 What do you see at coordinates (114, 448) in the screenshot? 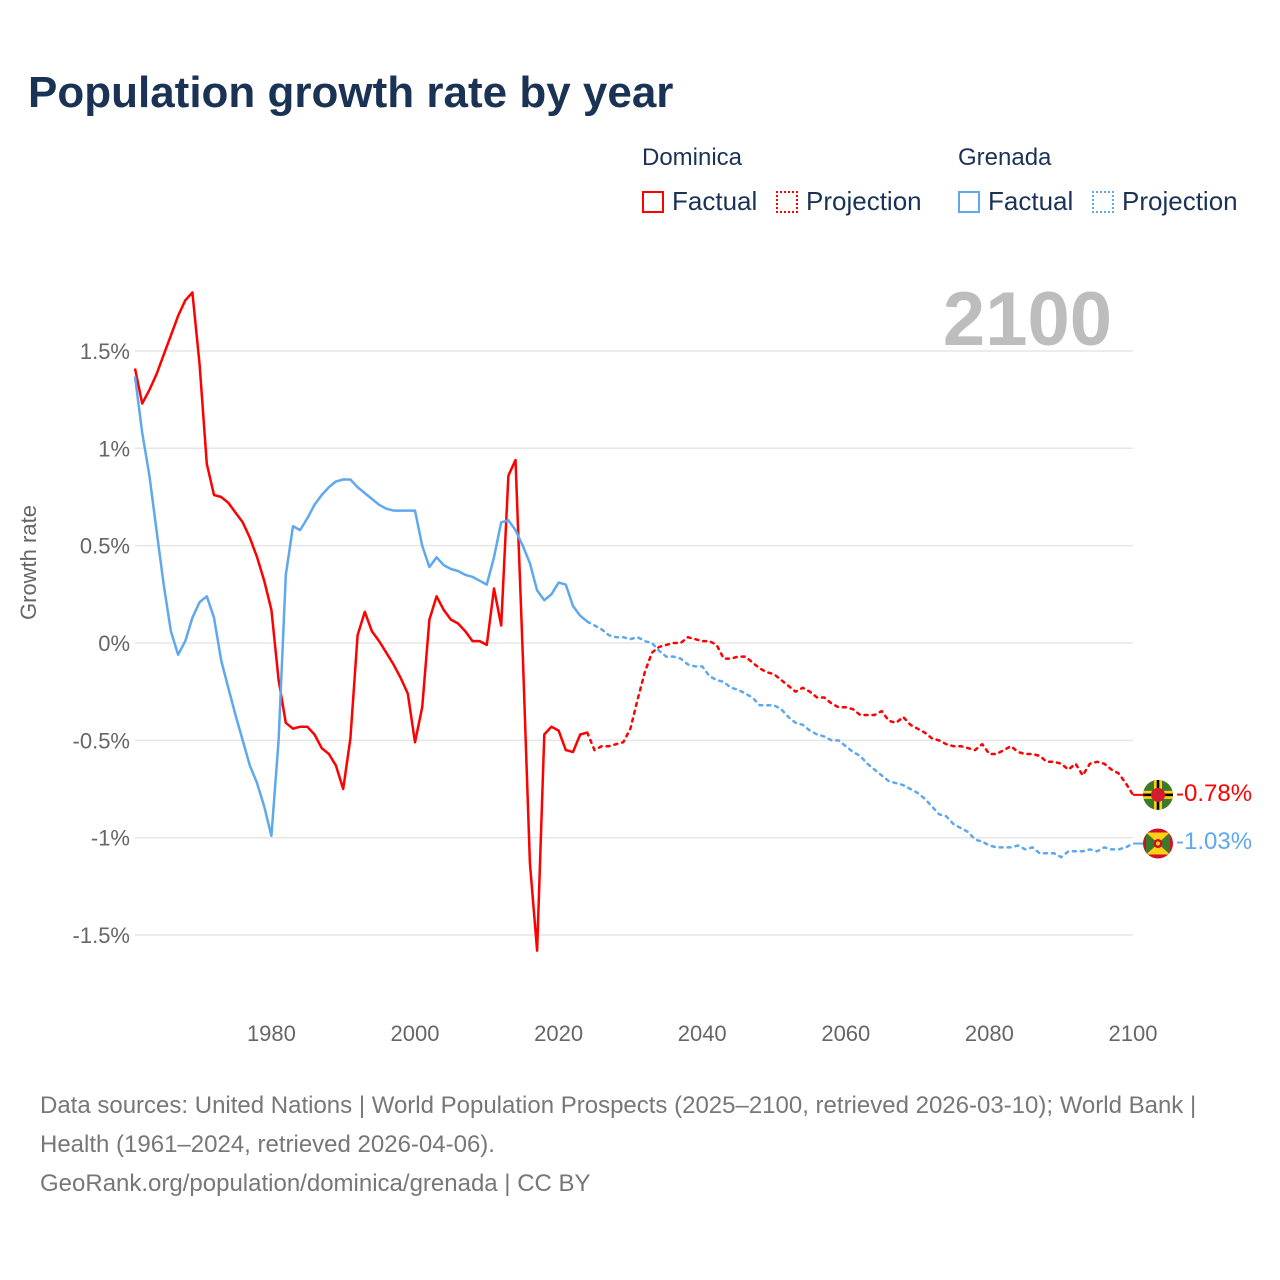
I see `y-tick-label: 1%` at bounding box center [114, 448].